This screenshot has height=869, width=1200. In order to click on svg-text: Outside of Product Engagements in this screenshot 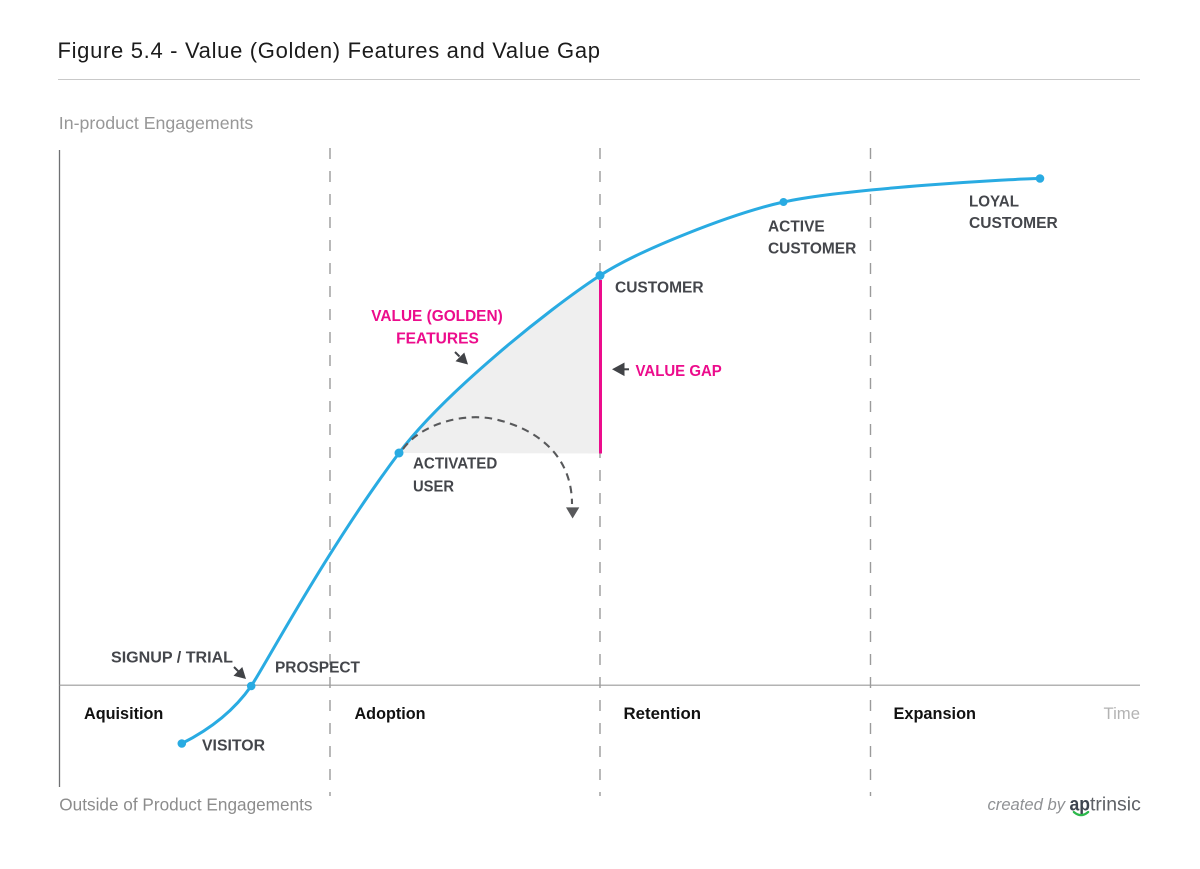, I will do `click(185, 805)`.